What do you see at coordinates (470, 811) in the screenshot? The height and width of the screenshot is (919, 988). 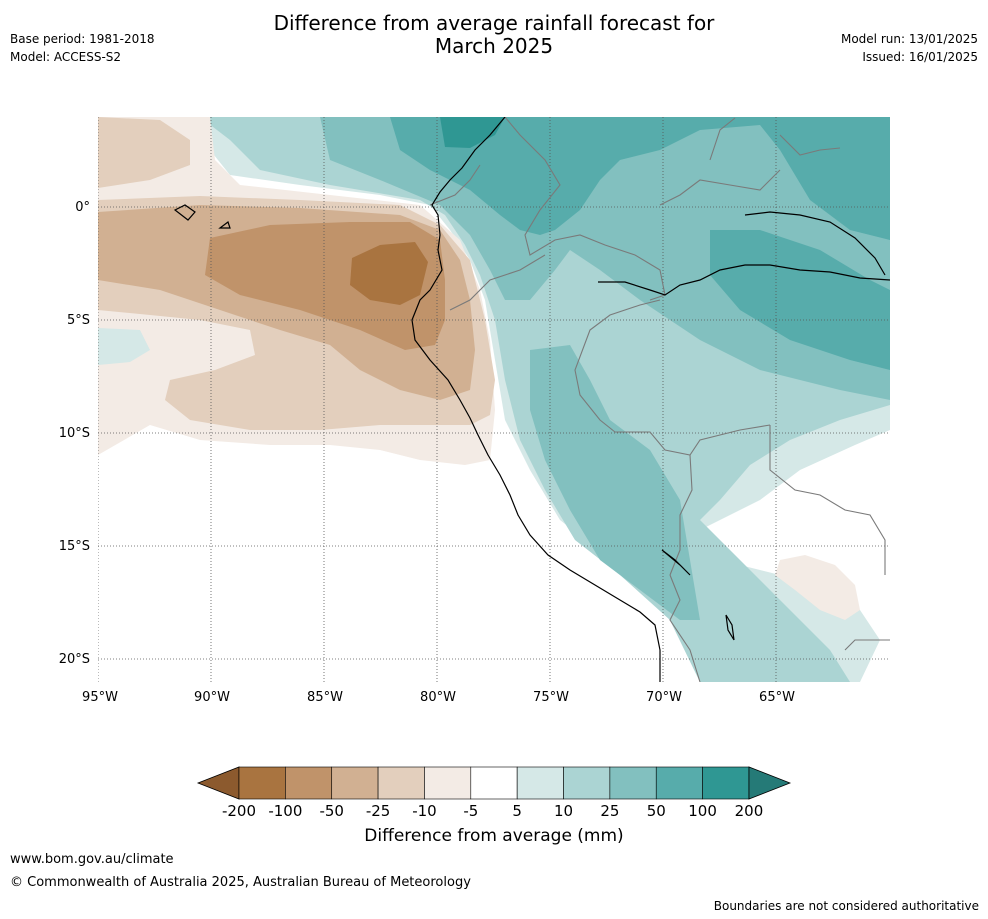 I see `colorbar-tick-label: -5` at bounding box center [470, 811].